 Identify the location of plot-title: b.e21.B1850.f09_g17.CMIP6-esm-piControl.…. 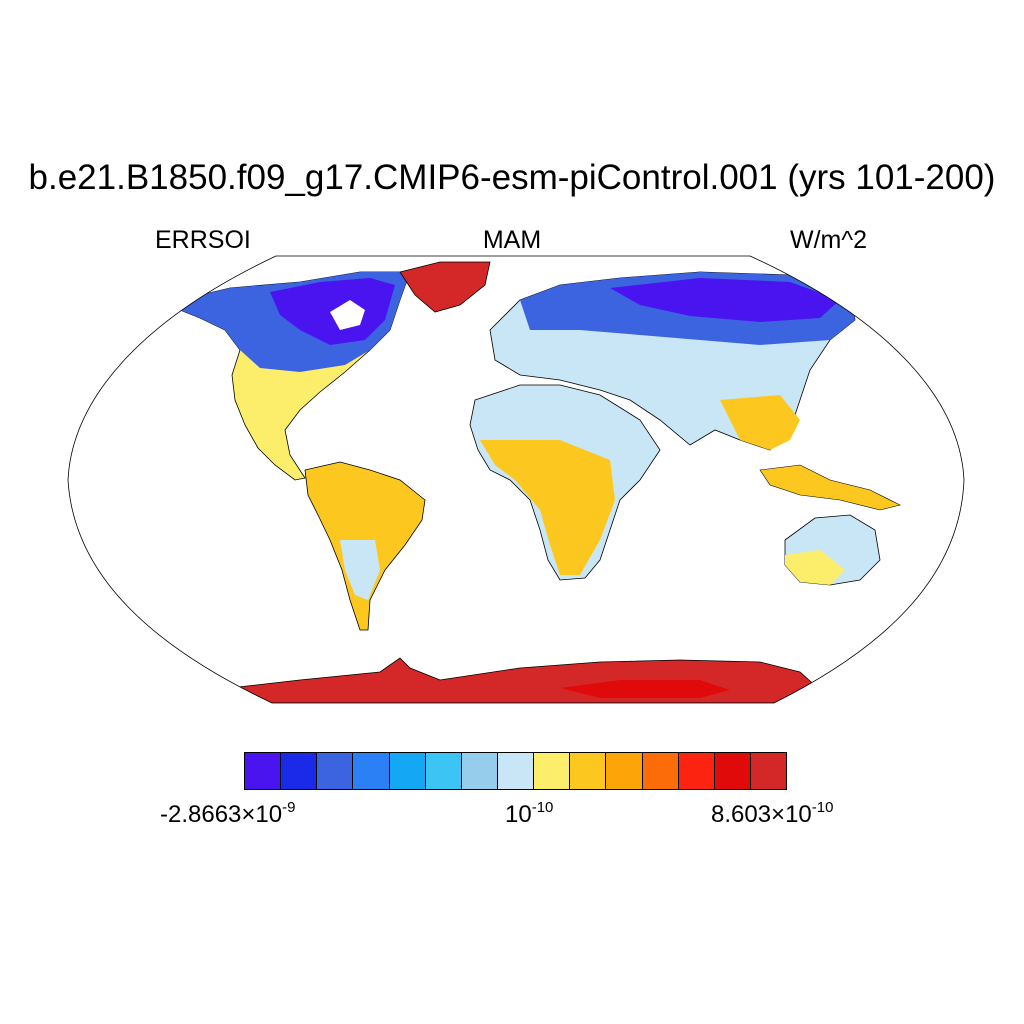
(512, 177).